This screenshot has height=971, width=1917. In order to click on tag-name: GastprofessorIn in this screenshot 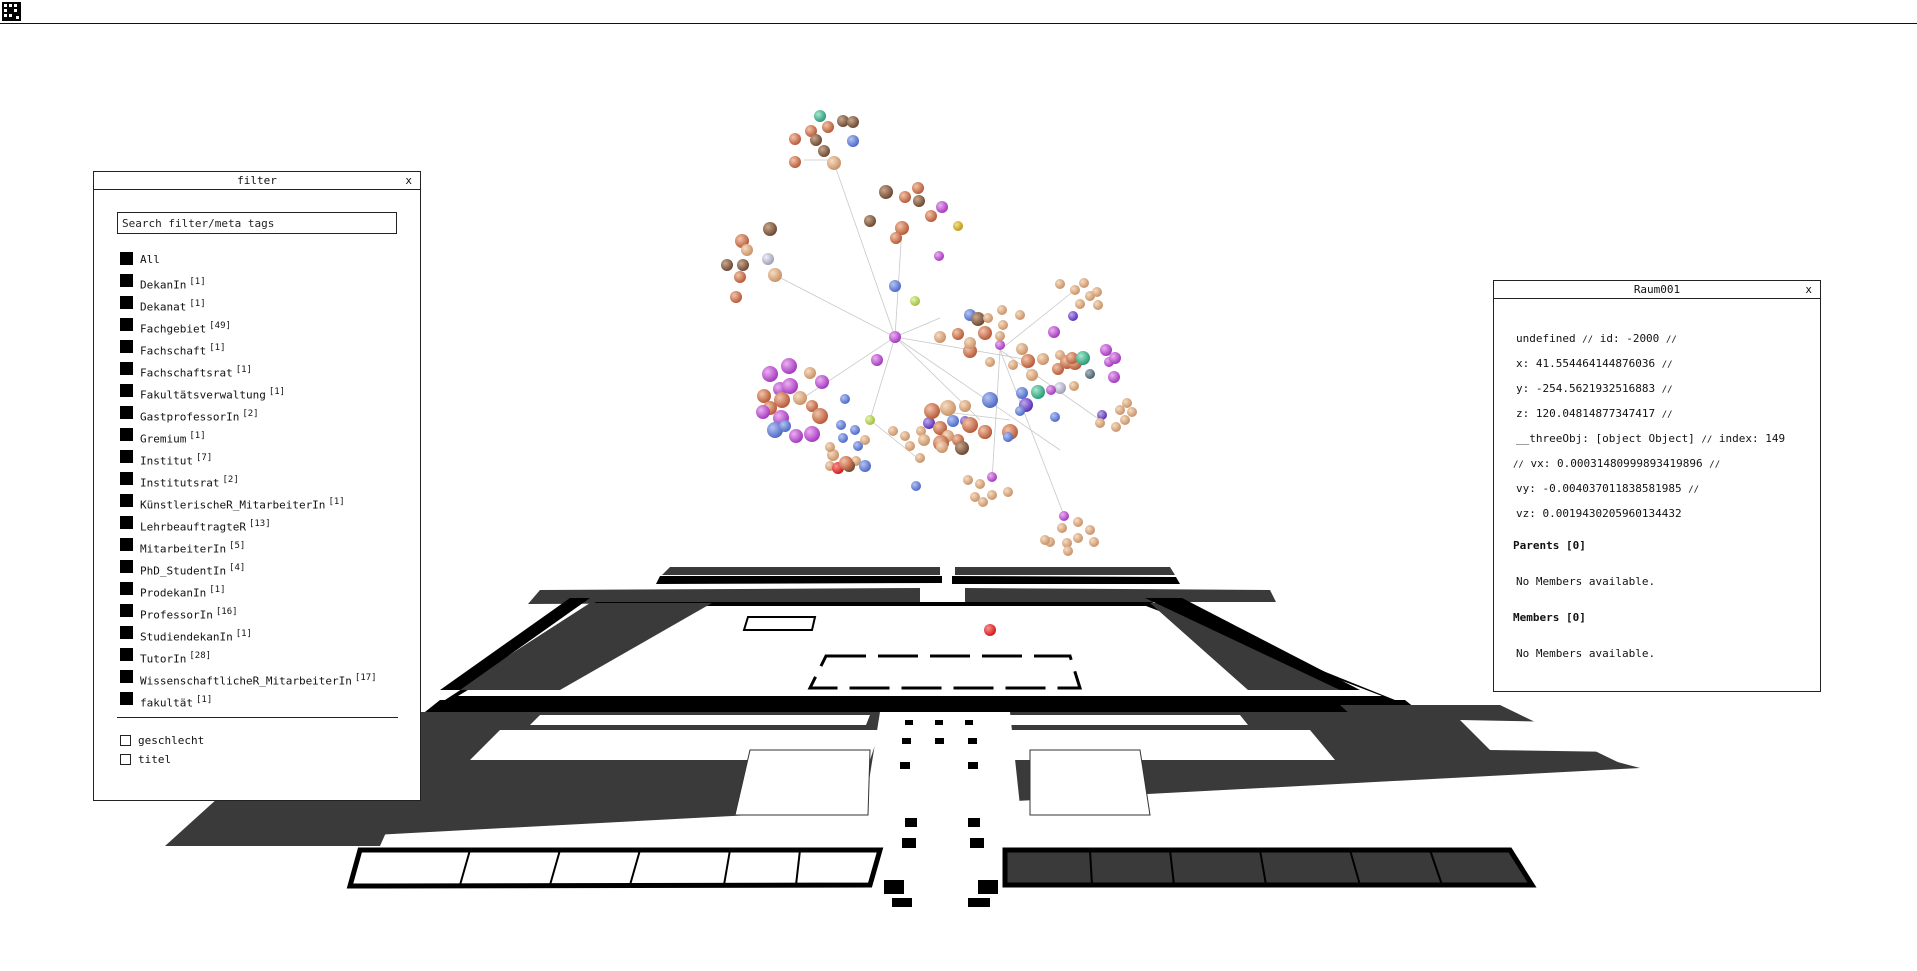, I will do `click(190, 417)`.